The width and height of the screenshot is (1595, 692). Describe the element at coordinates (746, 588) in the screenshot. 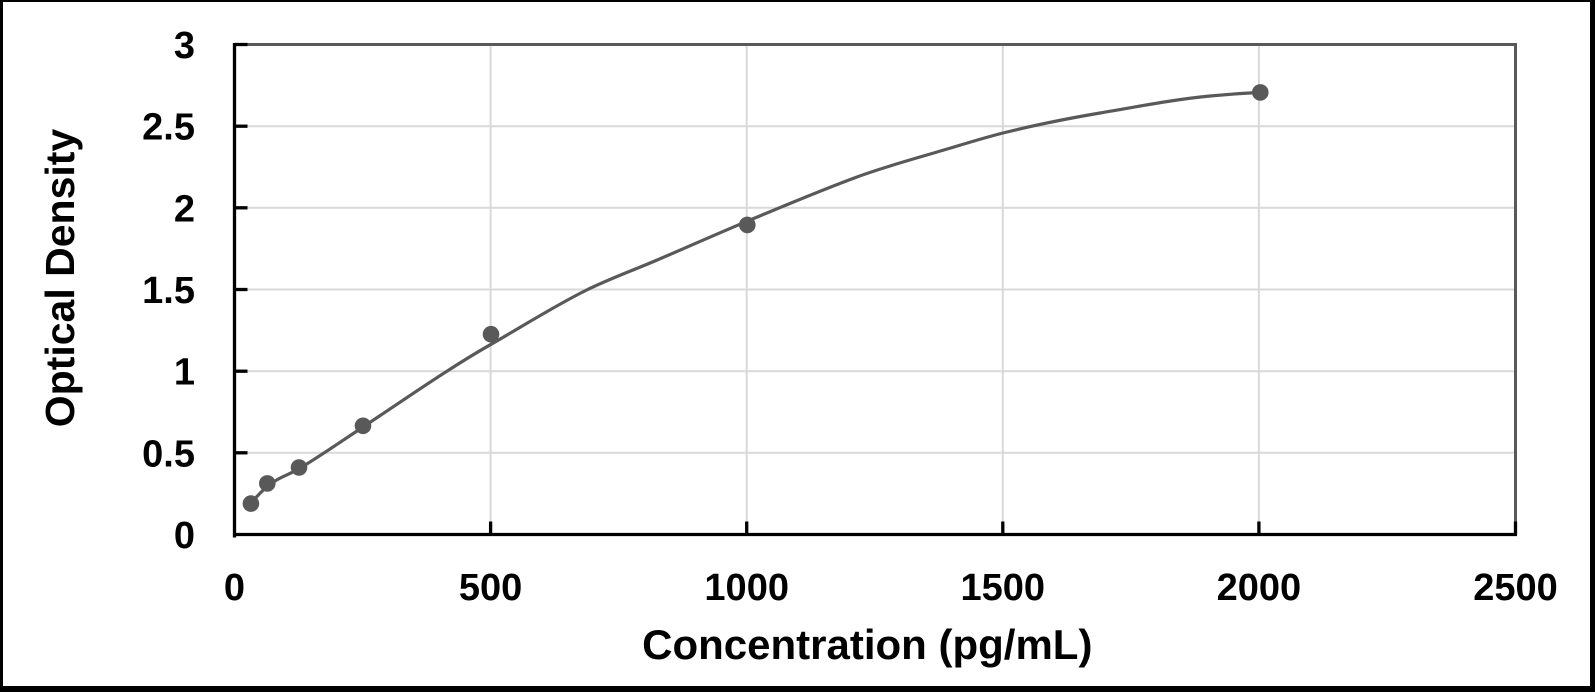

I see `svg-text: 1000` at that location.